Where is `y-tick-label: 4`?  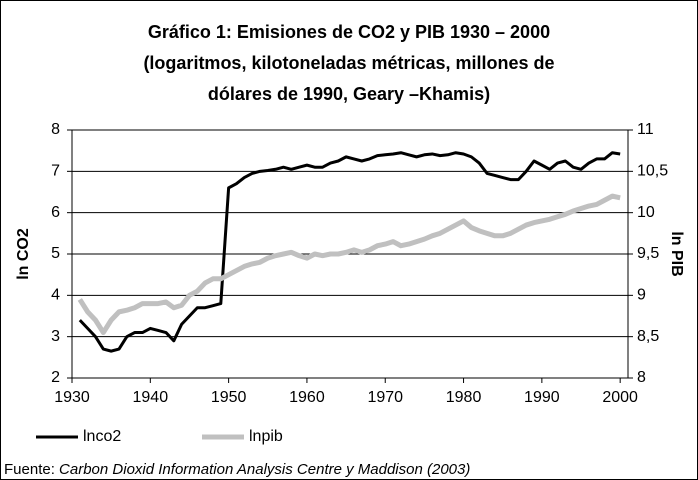
y-tick-label: 4 is located at coordinates (55, 295).